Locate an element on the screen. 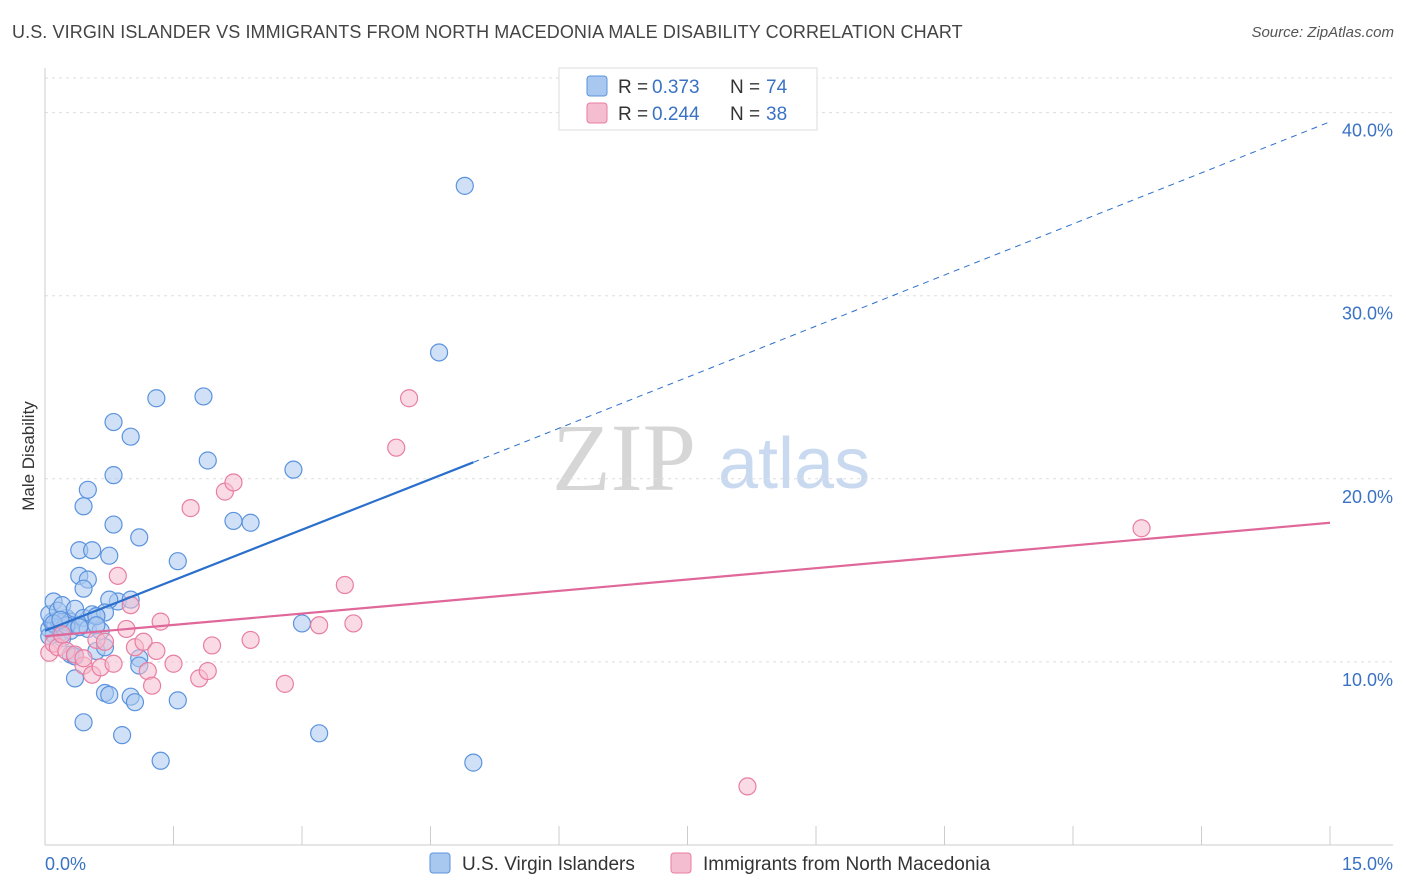 The width and height of the screenshot is (1406, 892). y-tick-label-0: 10.0% is located at coordinates (1367, 680).